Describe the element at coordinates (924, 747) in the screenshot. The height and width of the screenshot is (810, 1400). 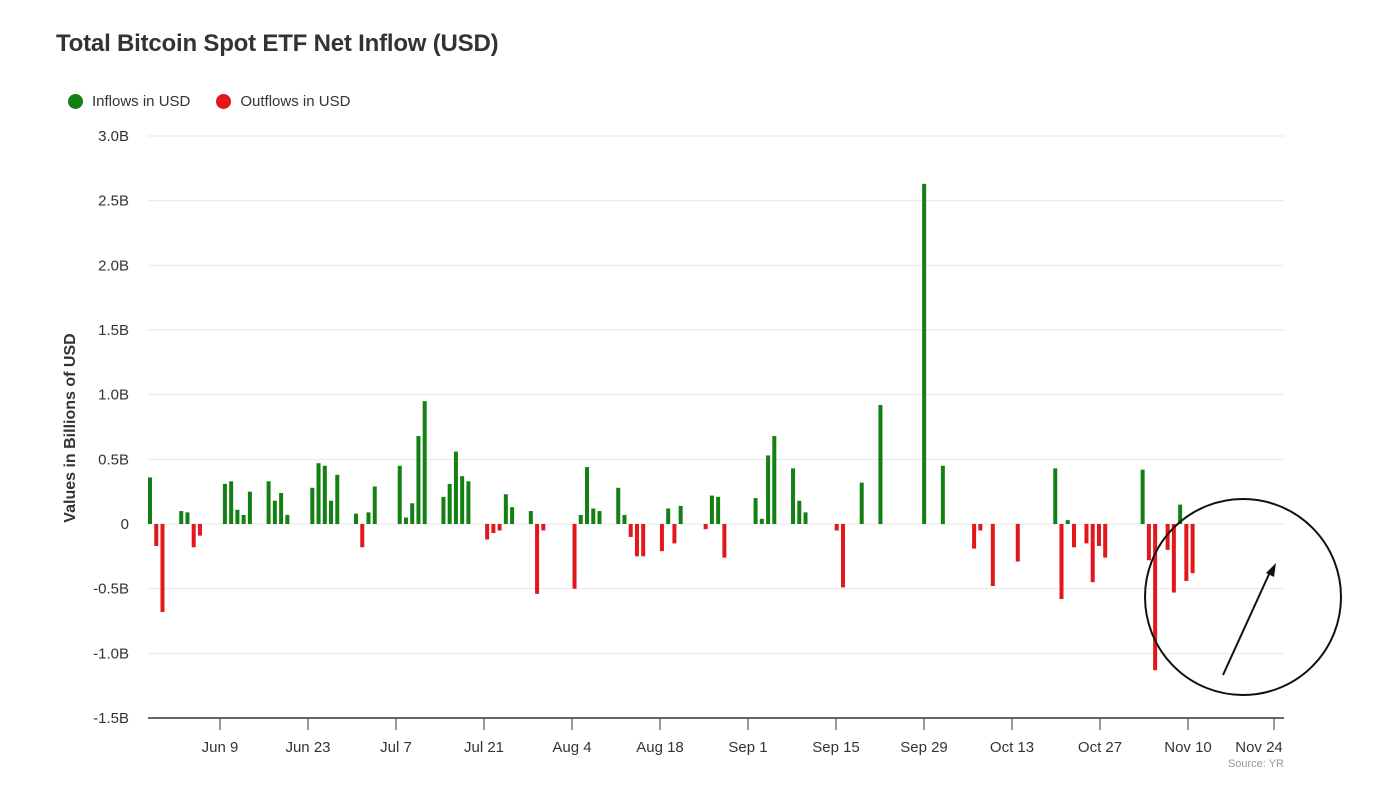
I see `x-tick-label: Sep 29` at that location.